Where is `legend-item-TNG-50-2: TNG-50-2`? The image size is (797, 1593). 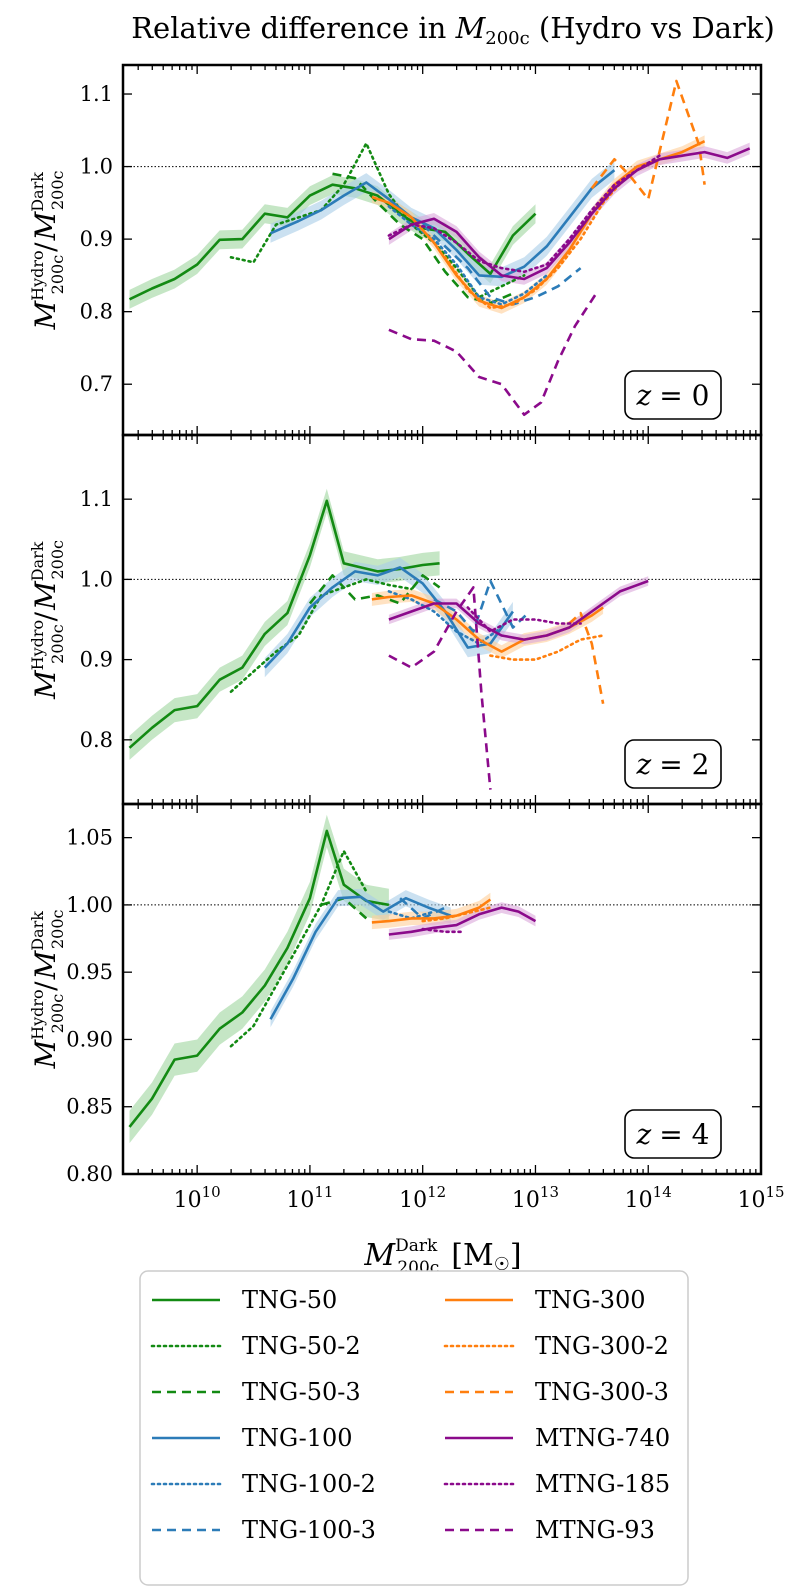 legend-item-TNG-50-2: TNG-50-2 is located at coordinates (255, 1346).